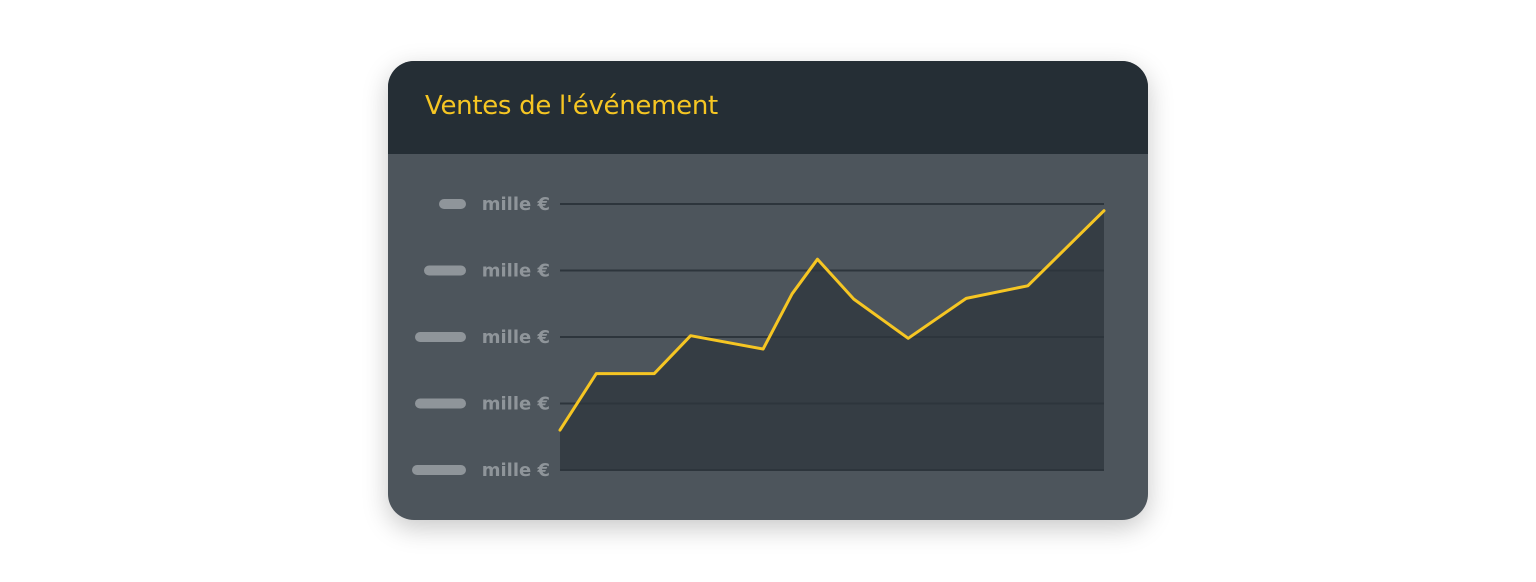 This screenshot has height=582, width=1536. What do you see at coordinates (832, 320) in the screenshot?
I see `series-line` at bounding box center [832, 320].